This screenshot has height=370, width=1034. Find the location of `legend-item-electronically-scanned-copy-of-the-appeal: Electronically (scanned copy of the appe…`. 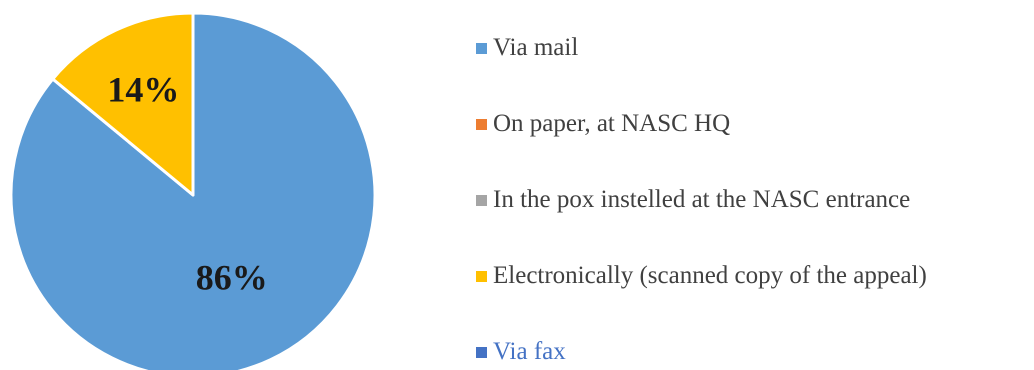

legend-item-electronically-scanned-copy-of-the-appeal: Electronically (scanned copy of the appe… is located at coordinates (701, 276).